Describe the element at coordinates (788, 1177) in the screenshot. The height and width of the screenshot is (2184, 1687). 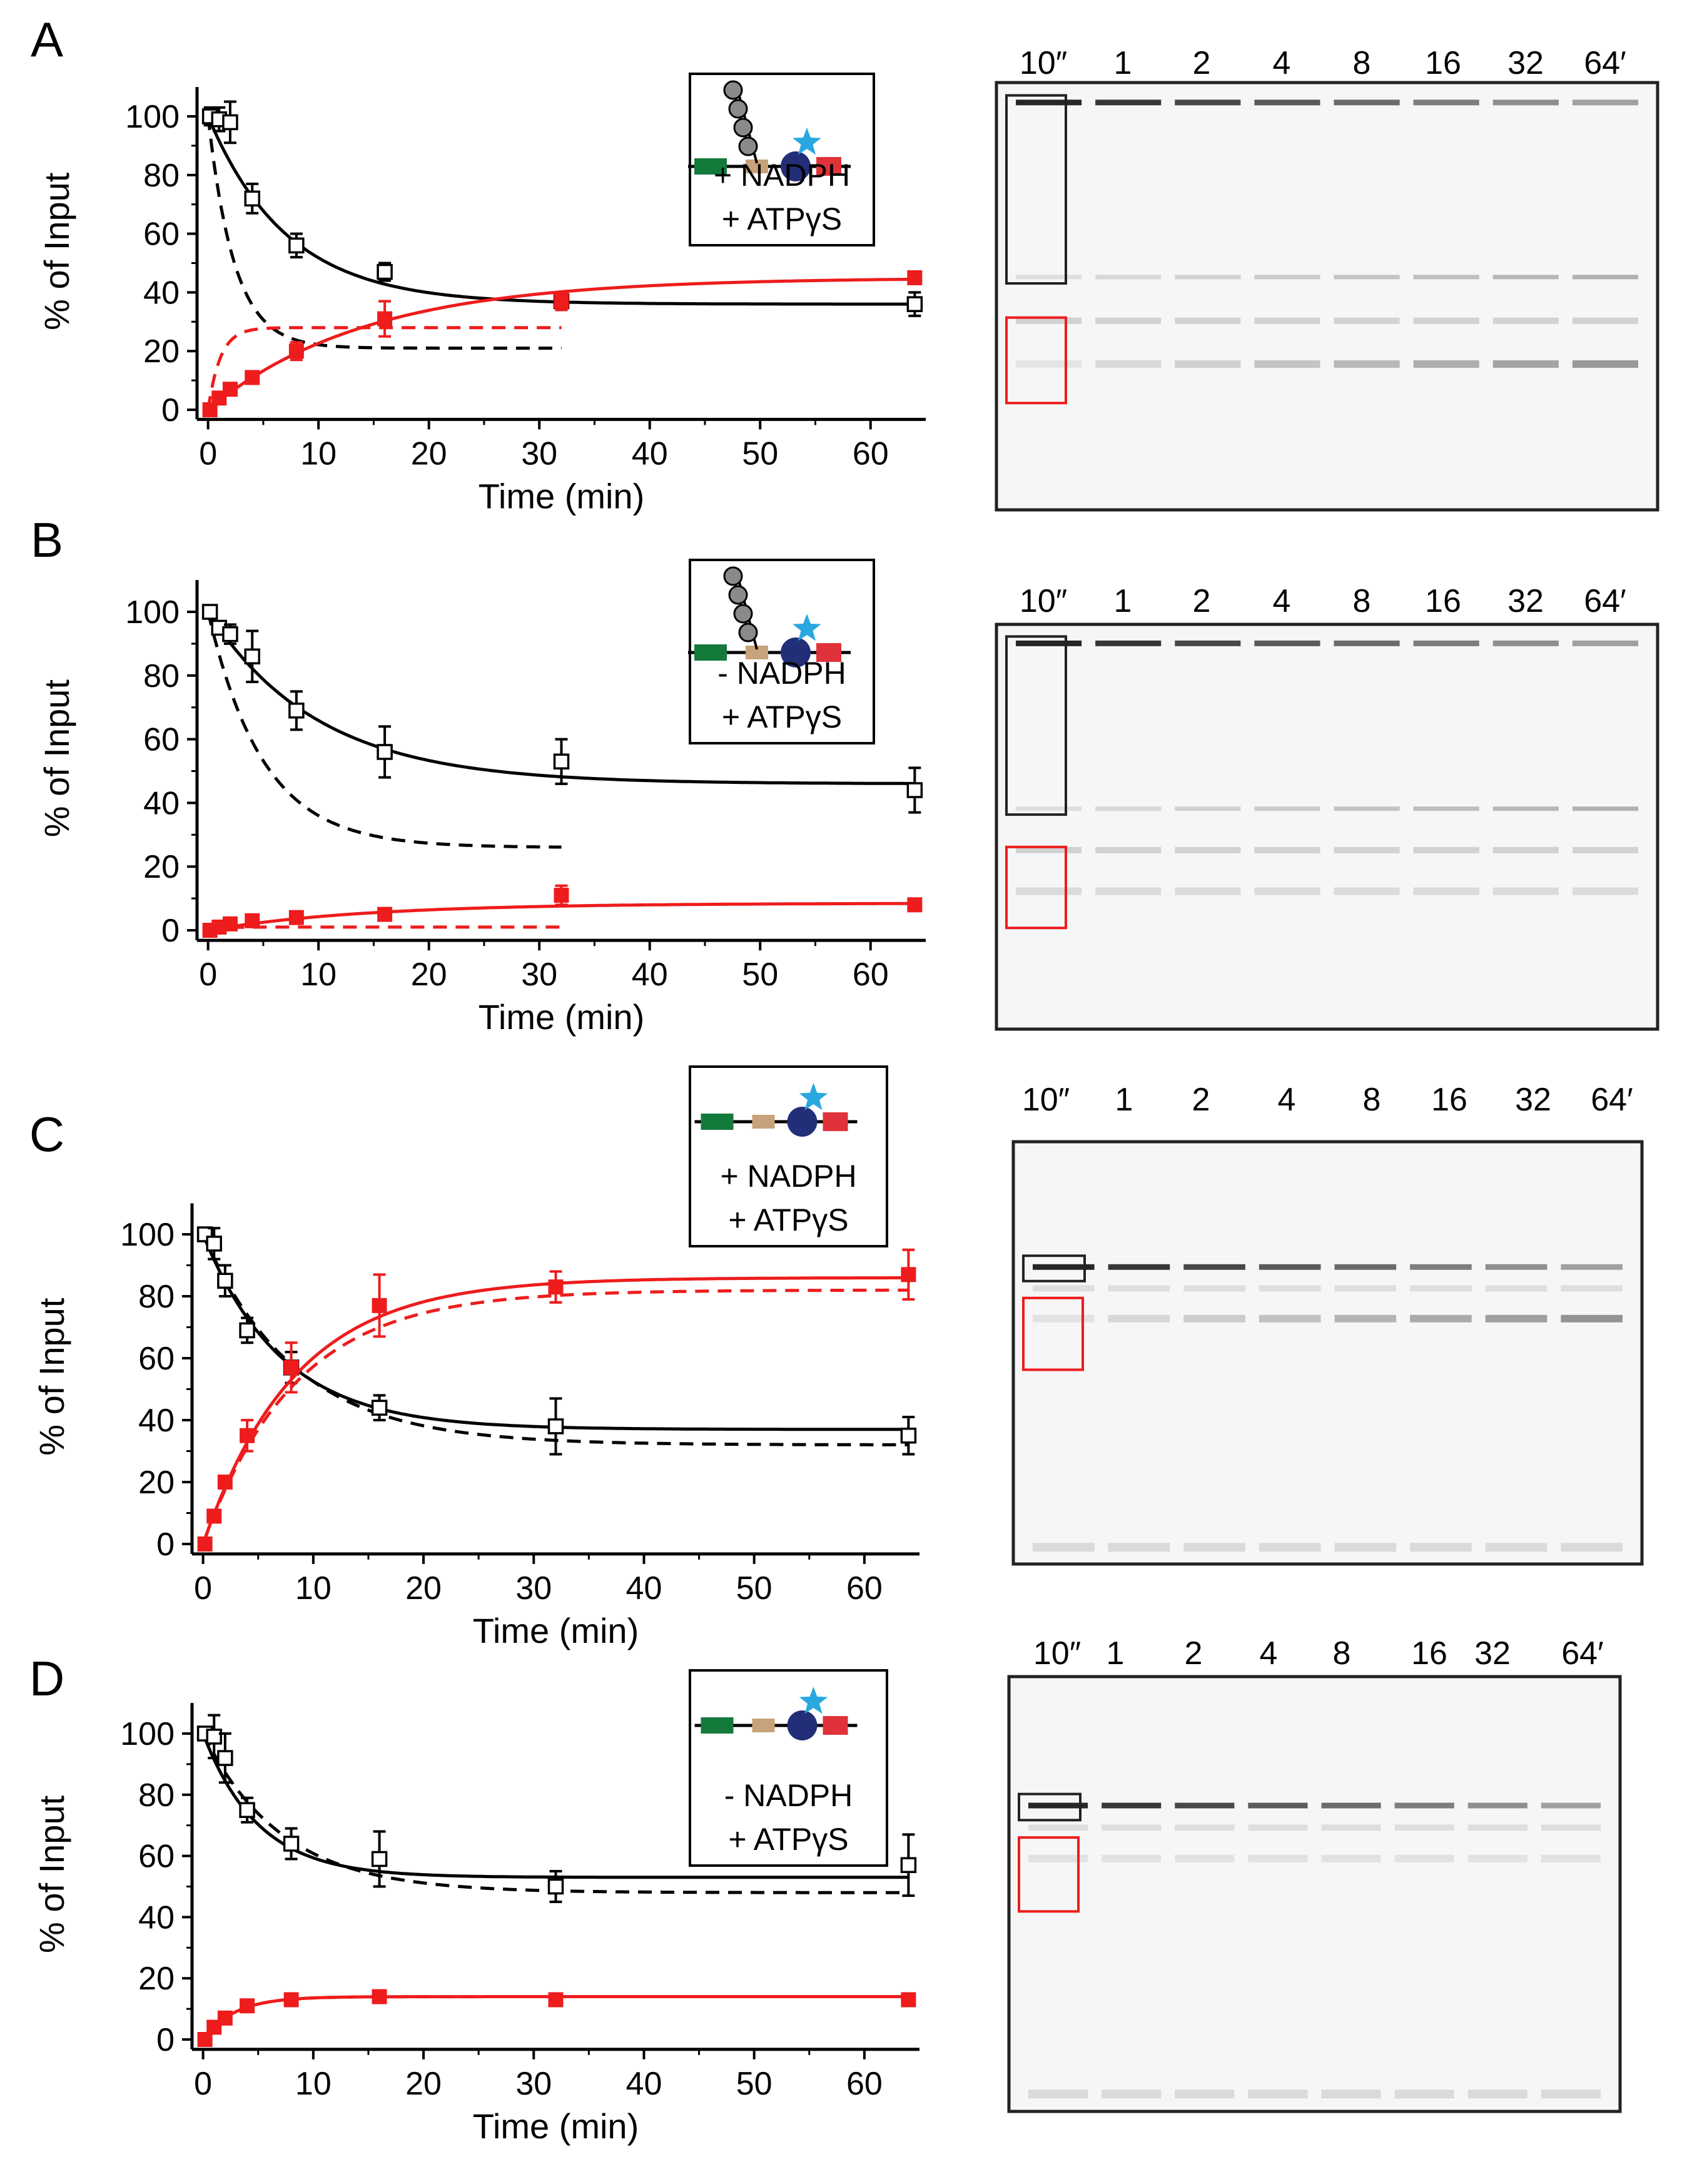
I see `legend-condition-1: + NADPH` at that location.